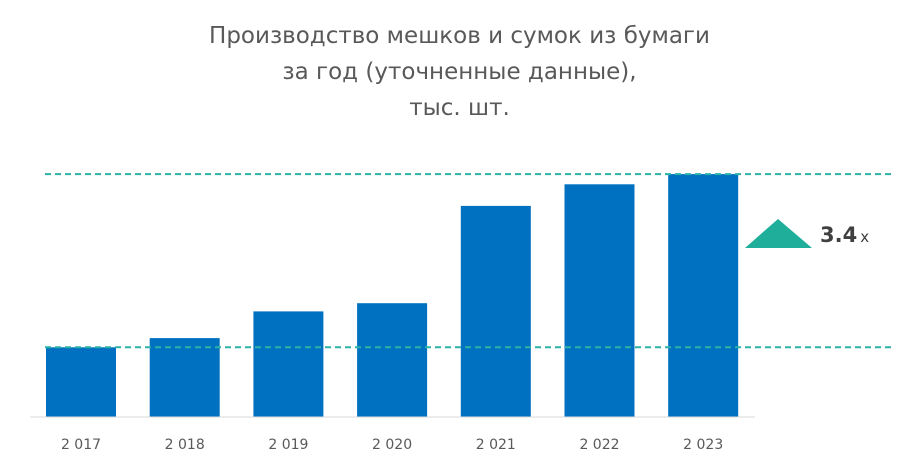  I want to click on chart-title-line-1: Производство мешков и сумок из бумаги, so click(459, 36).